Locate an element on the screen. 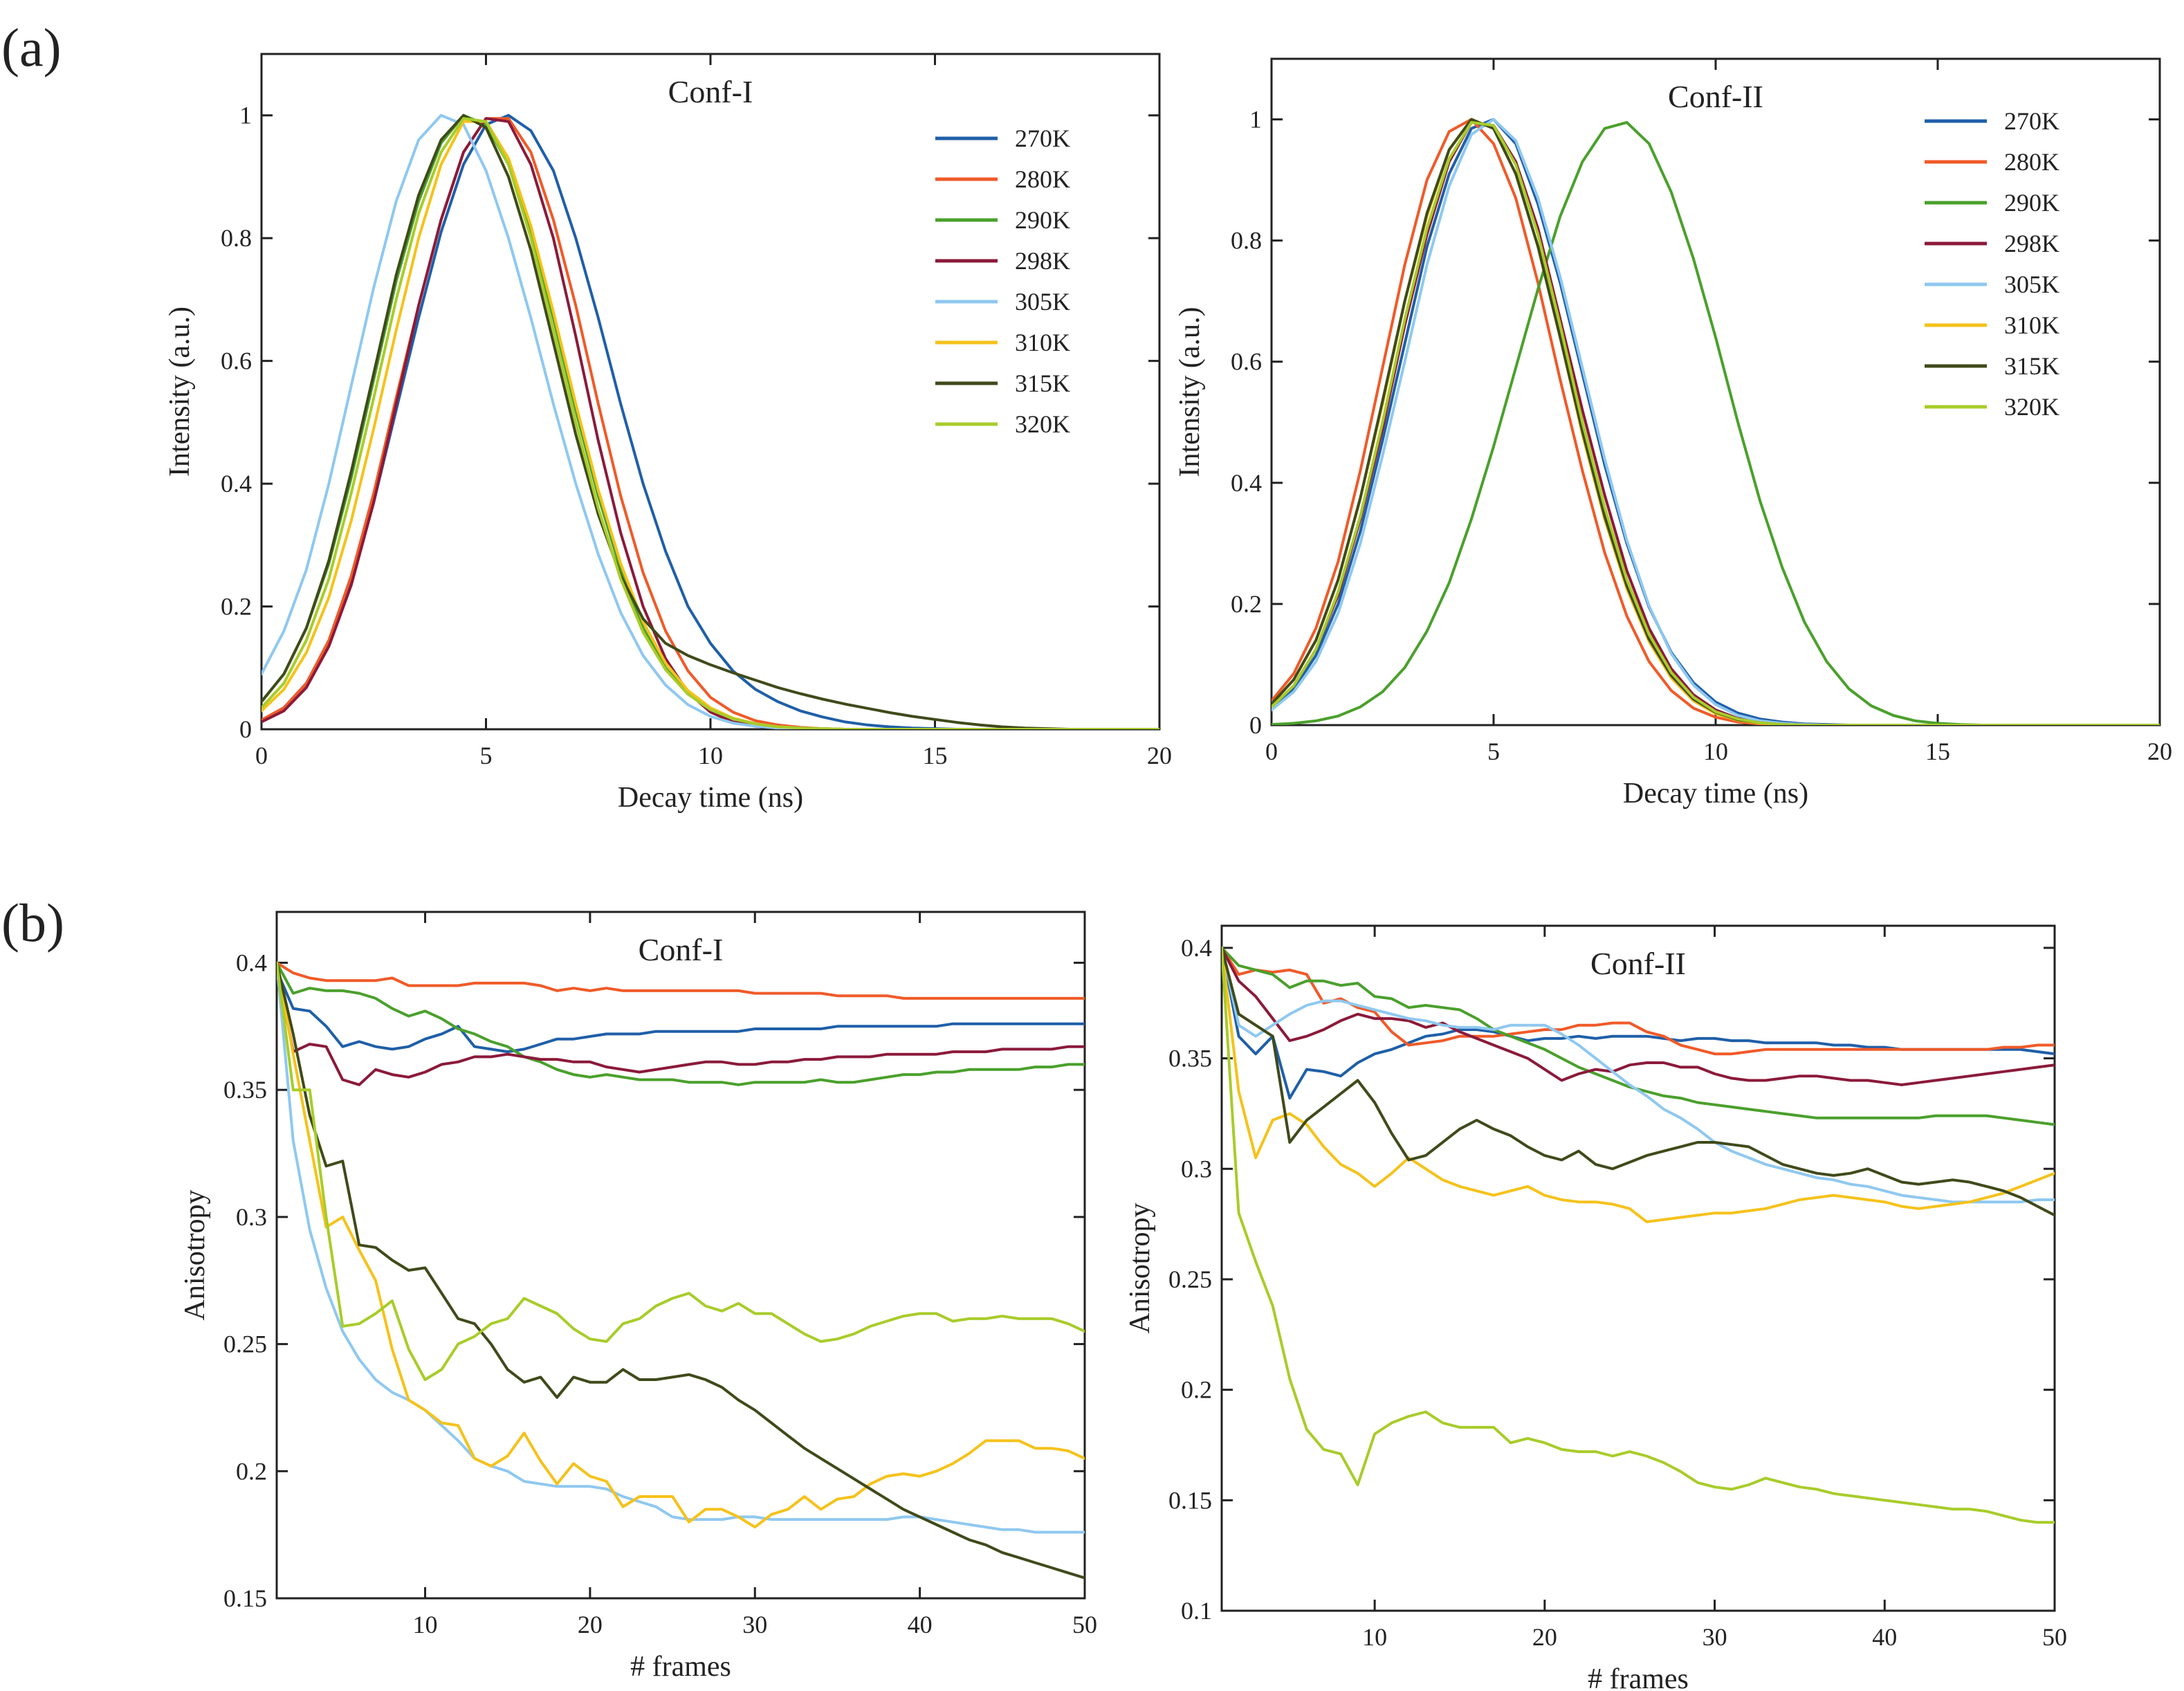 The image size is (2184, 1691). legend-label-305K: 305K is located at coordinates (2031, 284).